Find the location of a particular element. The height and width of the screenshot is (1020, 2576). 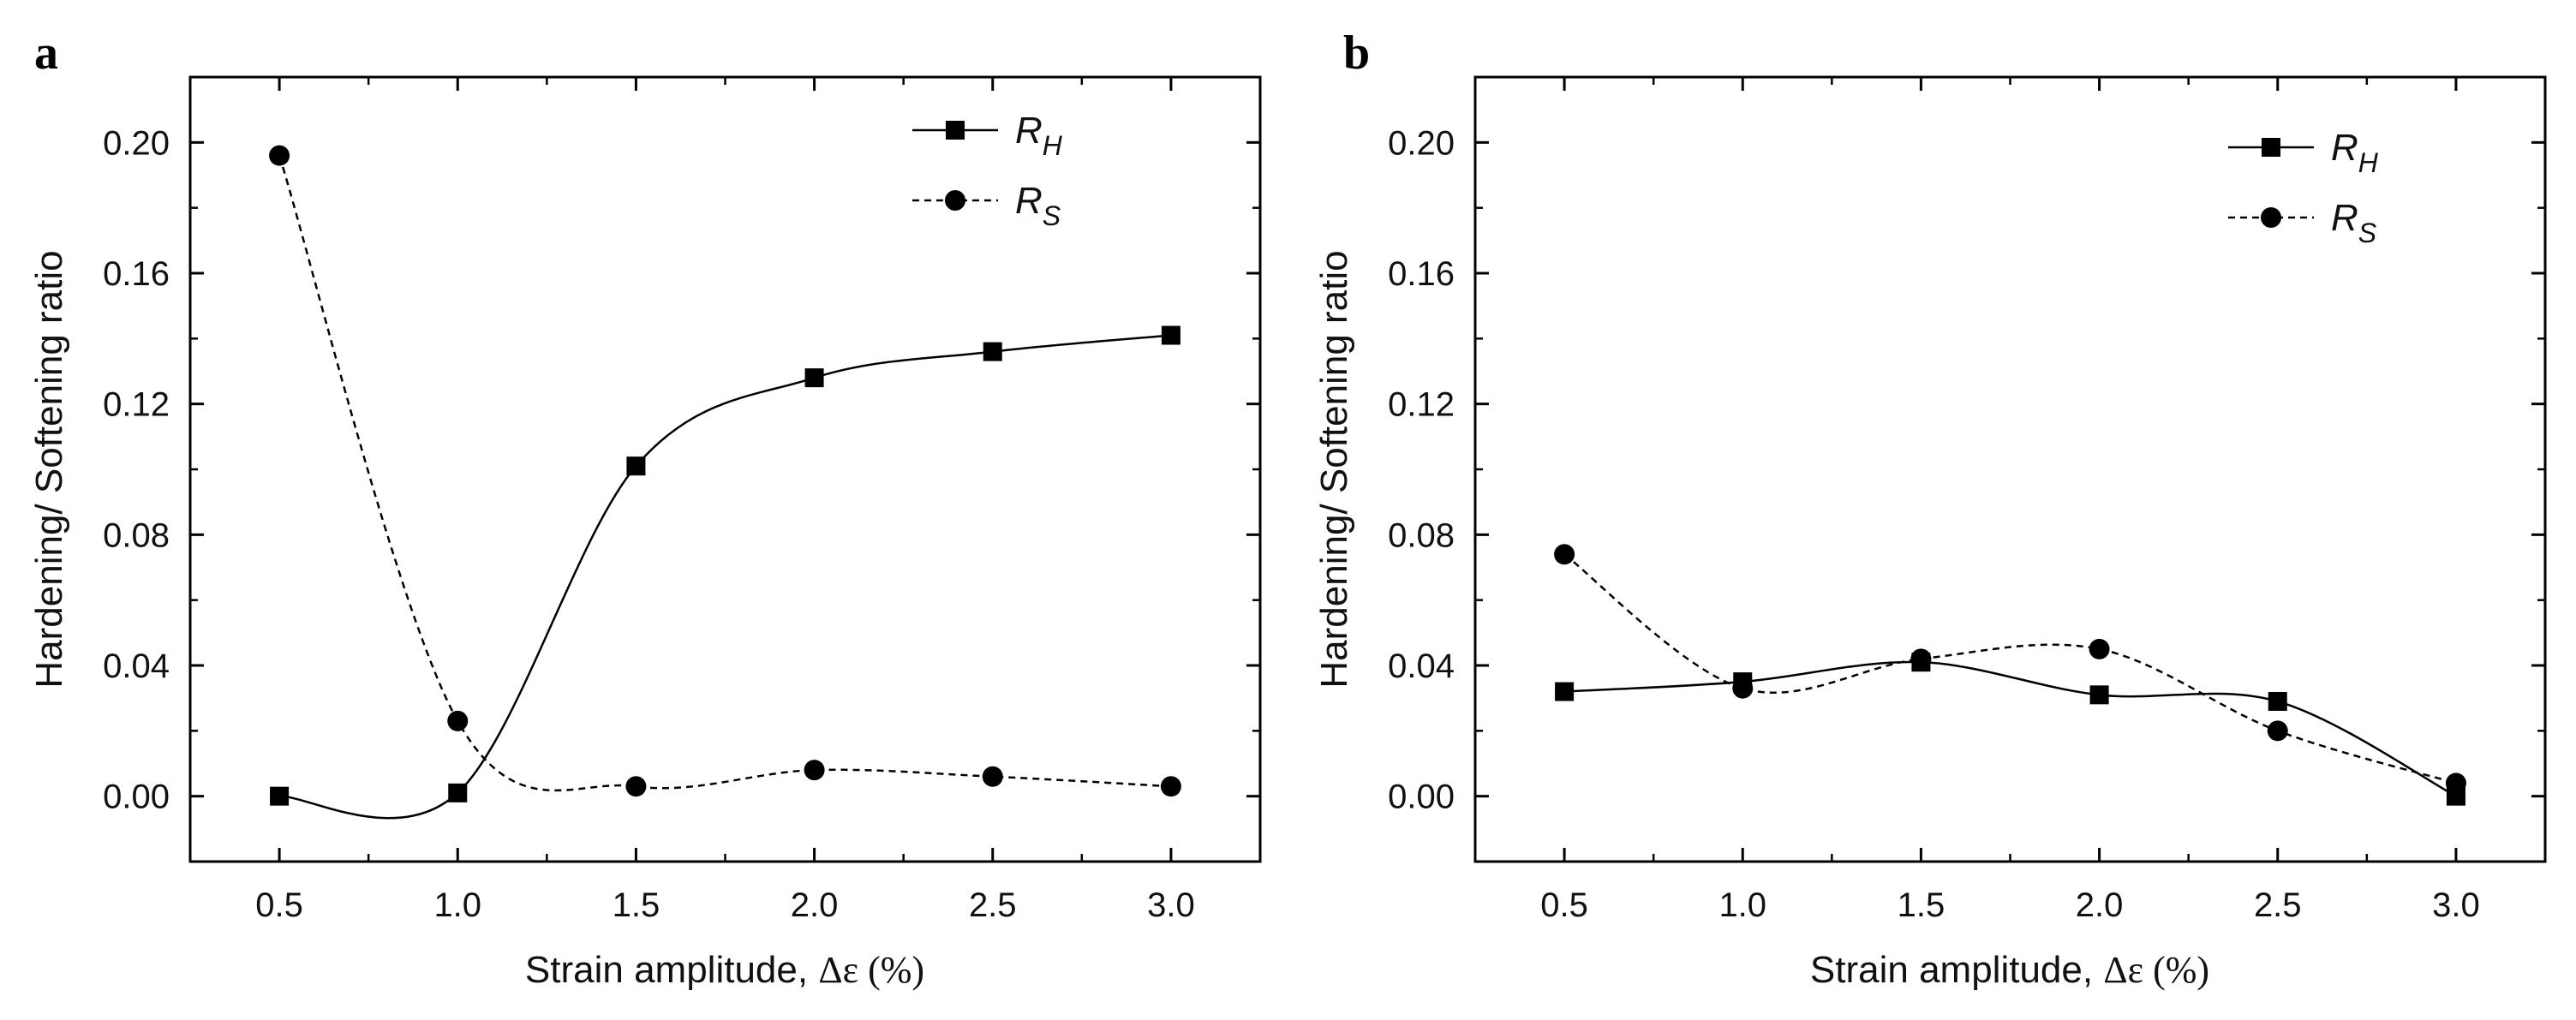

panel-letter-a: a is located at coordinates (46, 53).